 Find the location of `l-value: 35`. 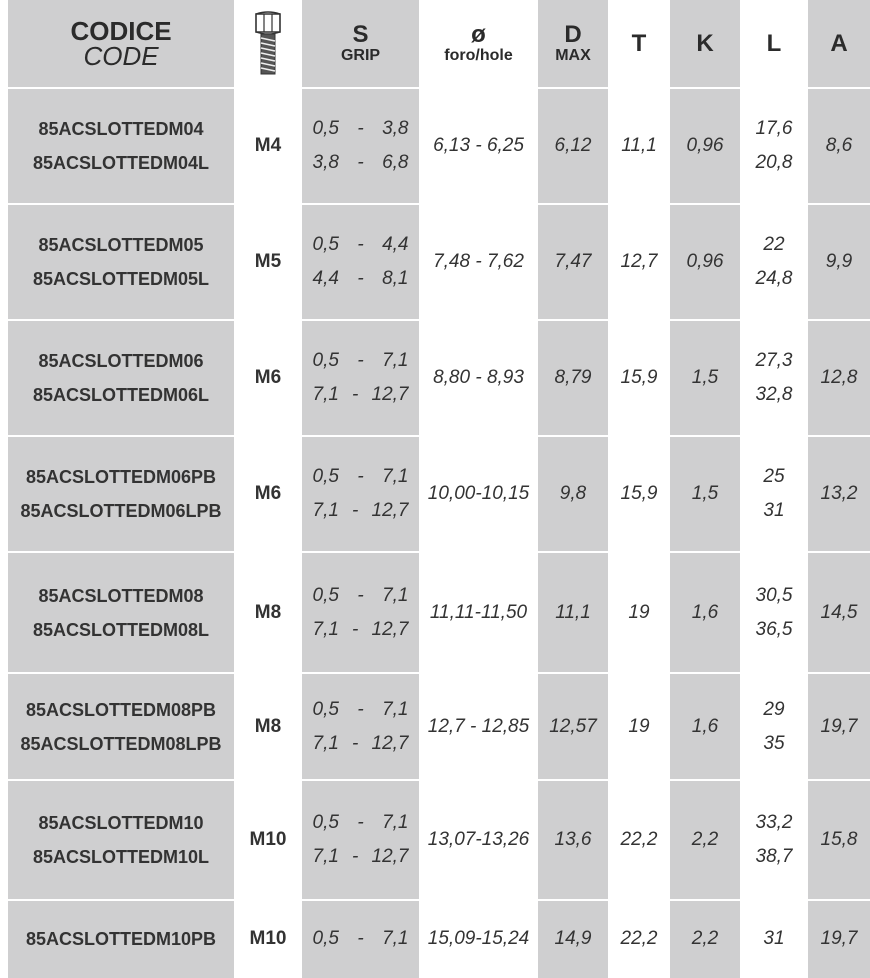

l-value: 35 is located at coordinates (774, 743).